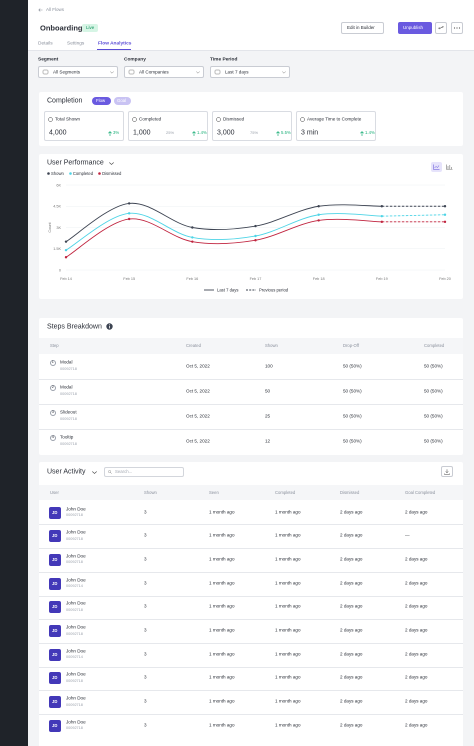 The height and width of the screenshot is (746, 474). What do you see at coordinates (449, 167) in the screenshot?
I see `bar-icon` at bounding box center [449, 167].